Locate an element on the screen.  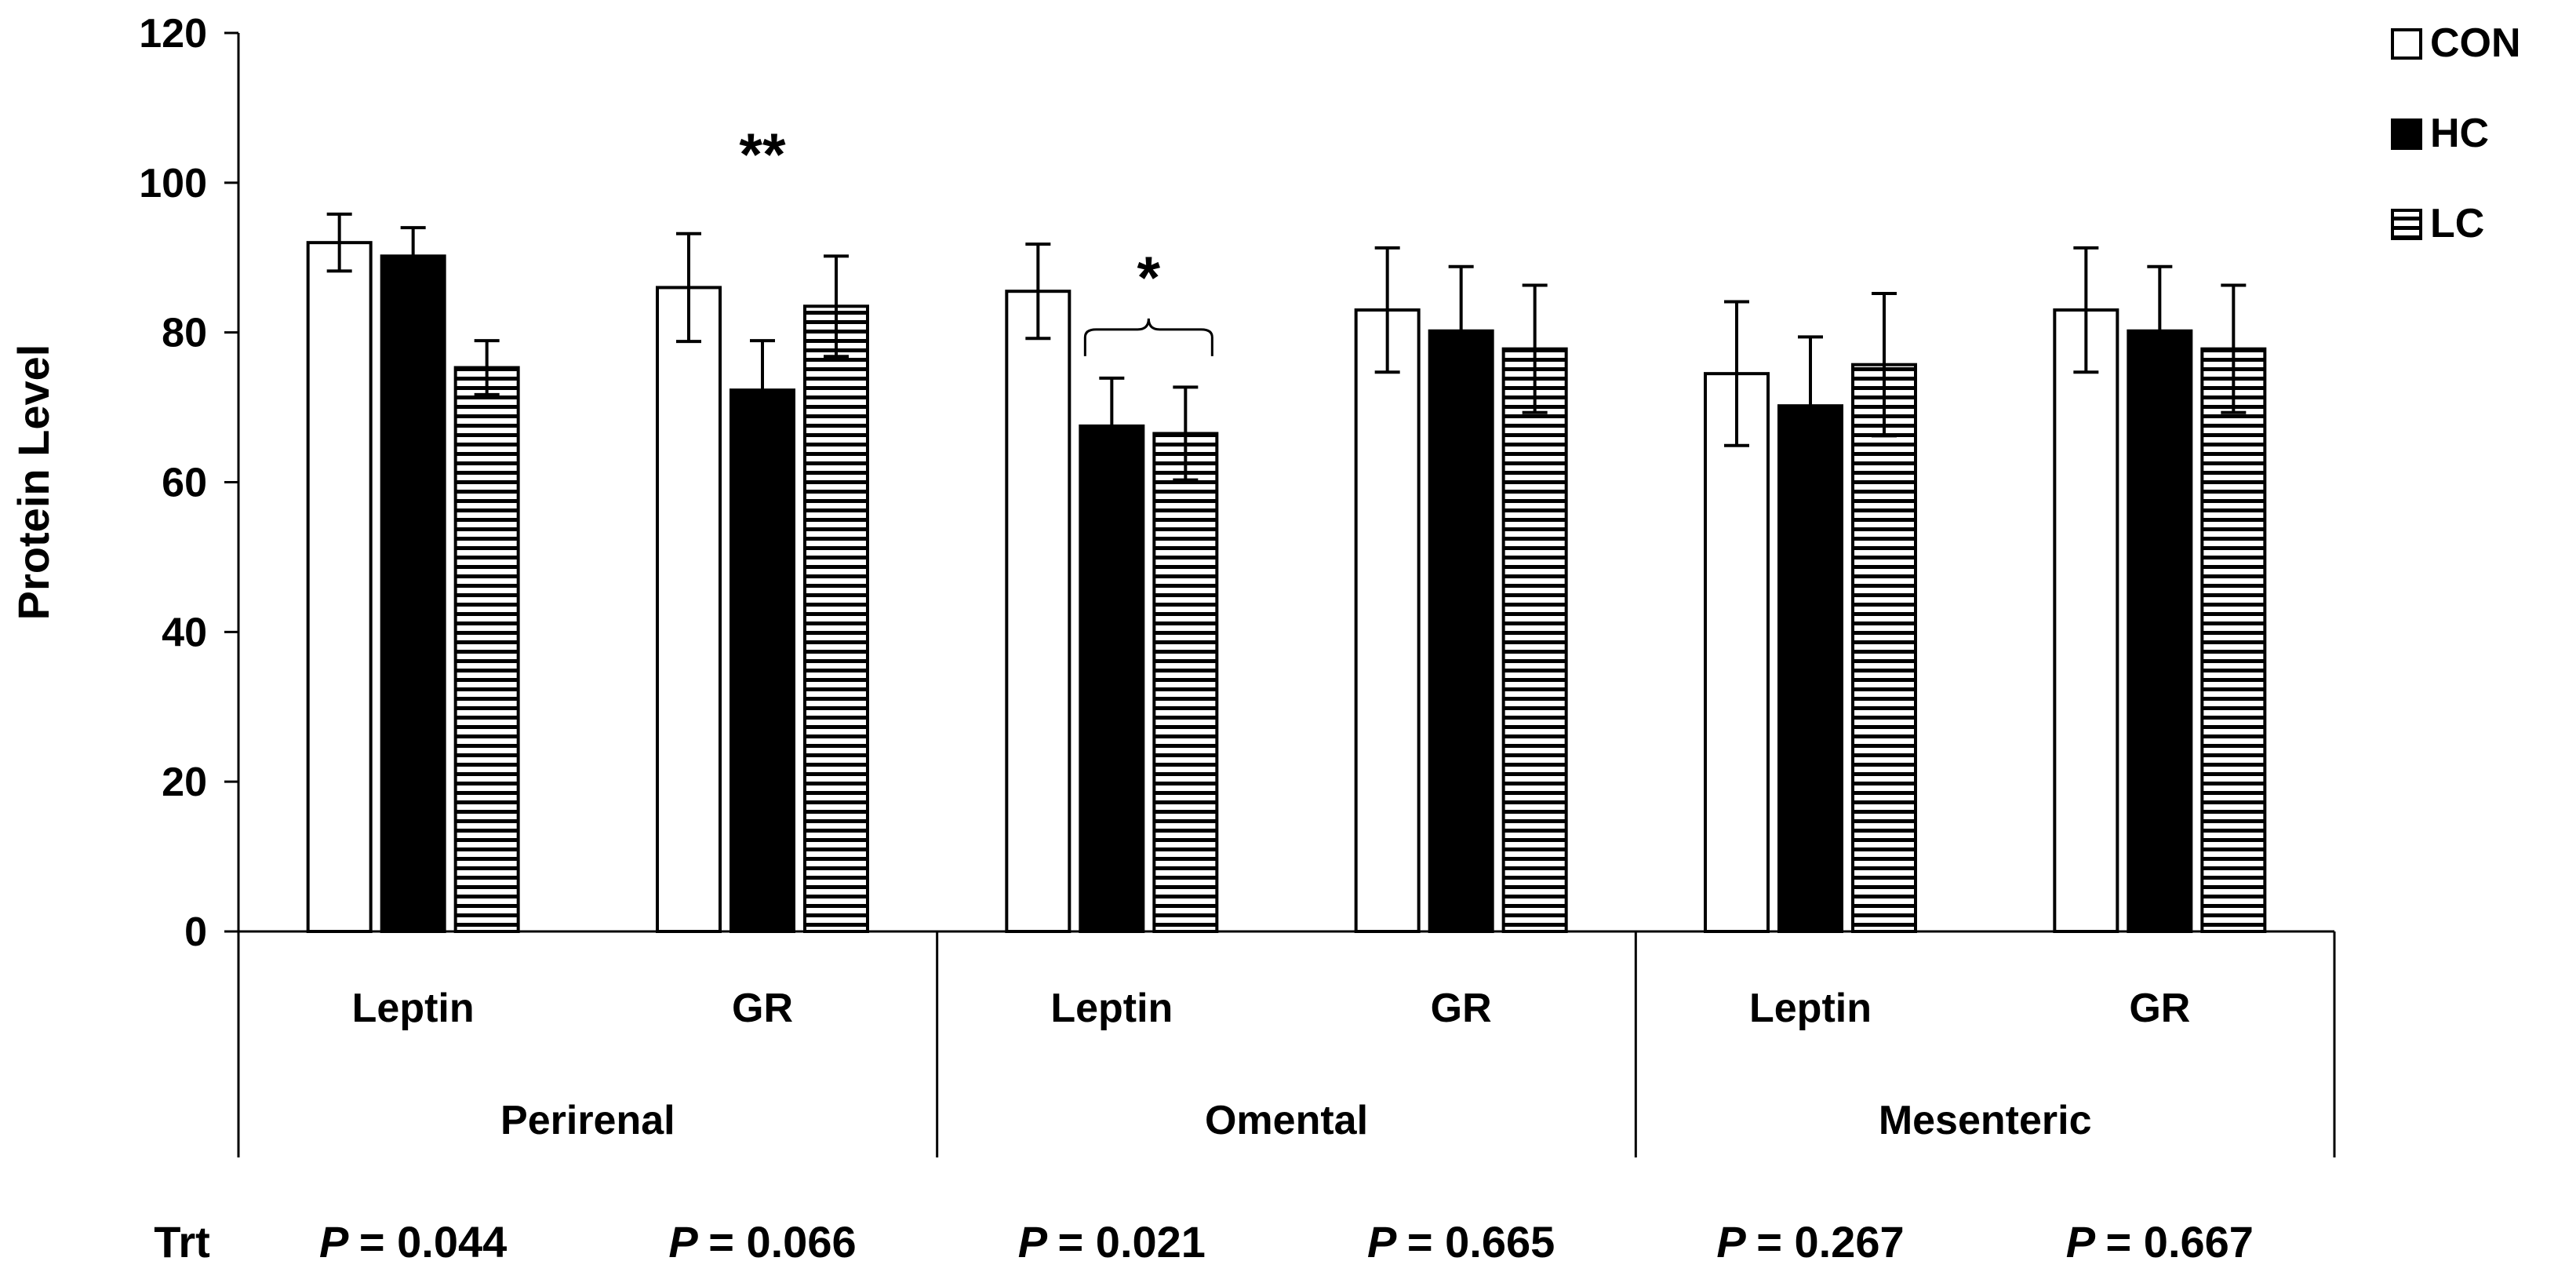
legend-swatch-con is located at coordinates (2406, 44).